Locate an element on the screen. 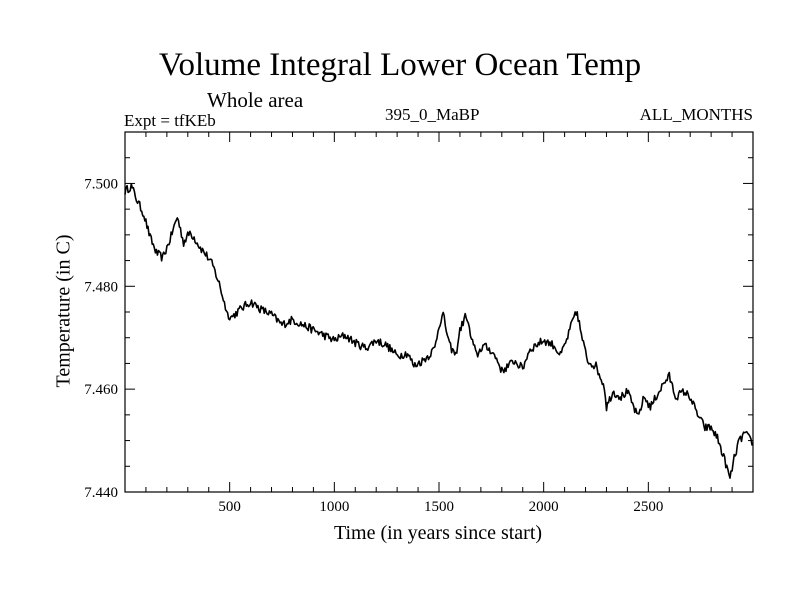  x-tick-label: 2500 is located at coordinates (648, 507).